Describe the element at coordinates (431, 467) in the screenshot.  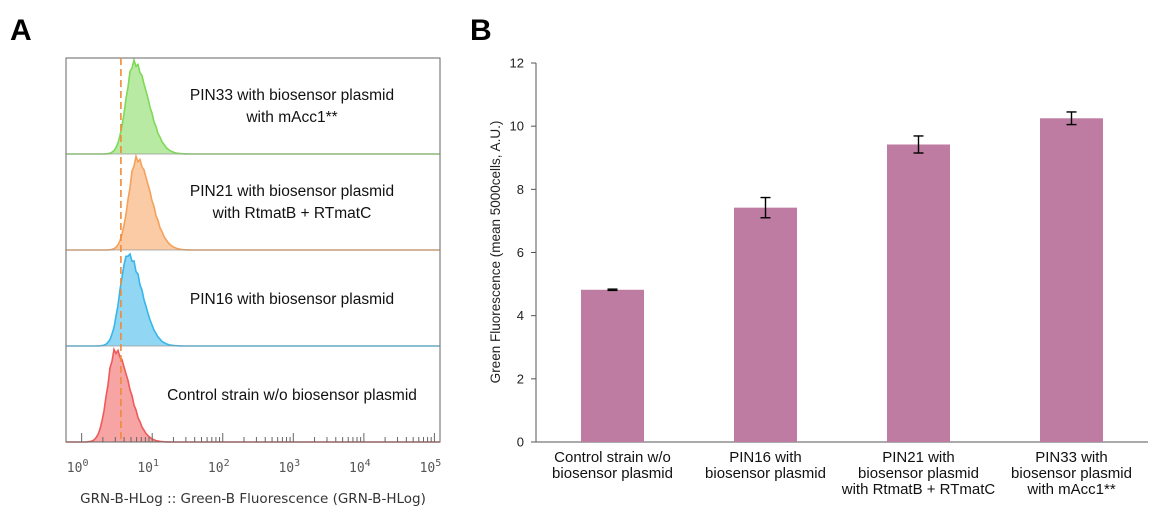
I see `x-tick-label: 10⁵` at that location.